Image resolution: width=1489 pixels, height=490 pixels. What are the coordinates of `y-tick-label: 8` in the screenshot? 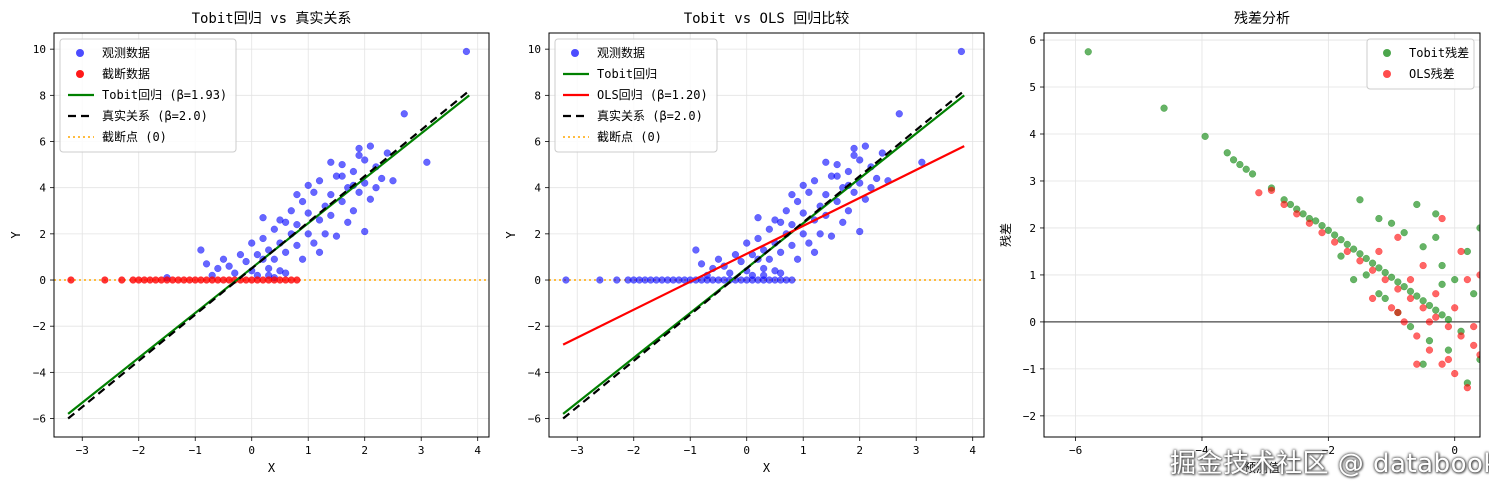 It's located at (537, 95).